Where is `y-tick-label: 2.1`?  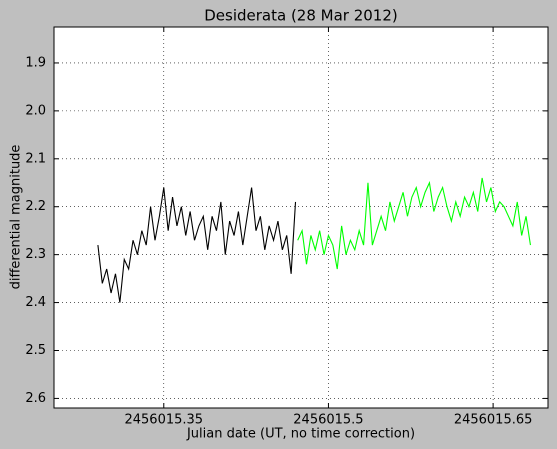
y-tick-label: 2.1 is located at coordinates (35, 158).